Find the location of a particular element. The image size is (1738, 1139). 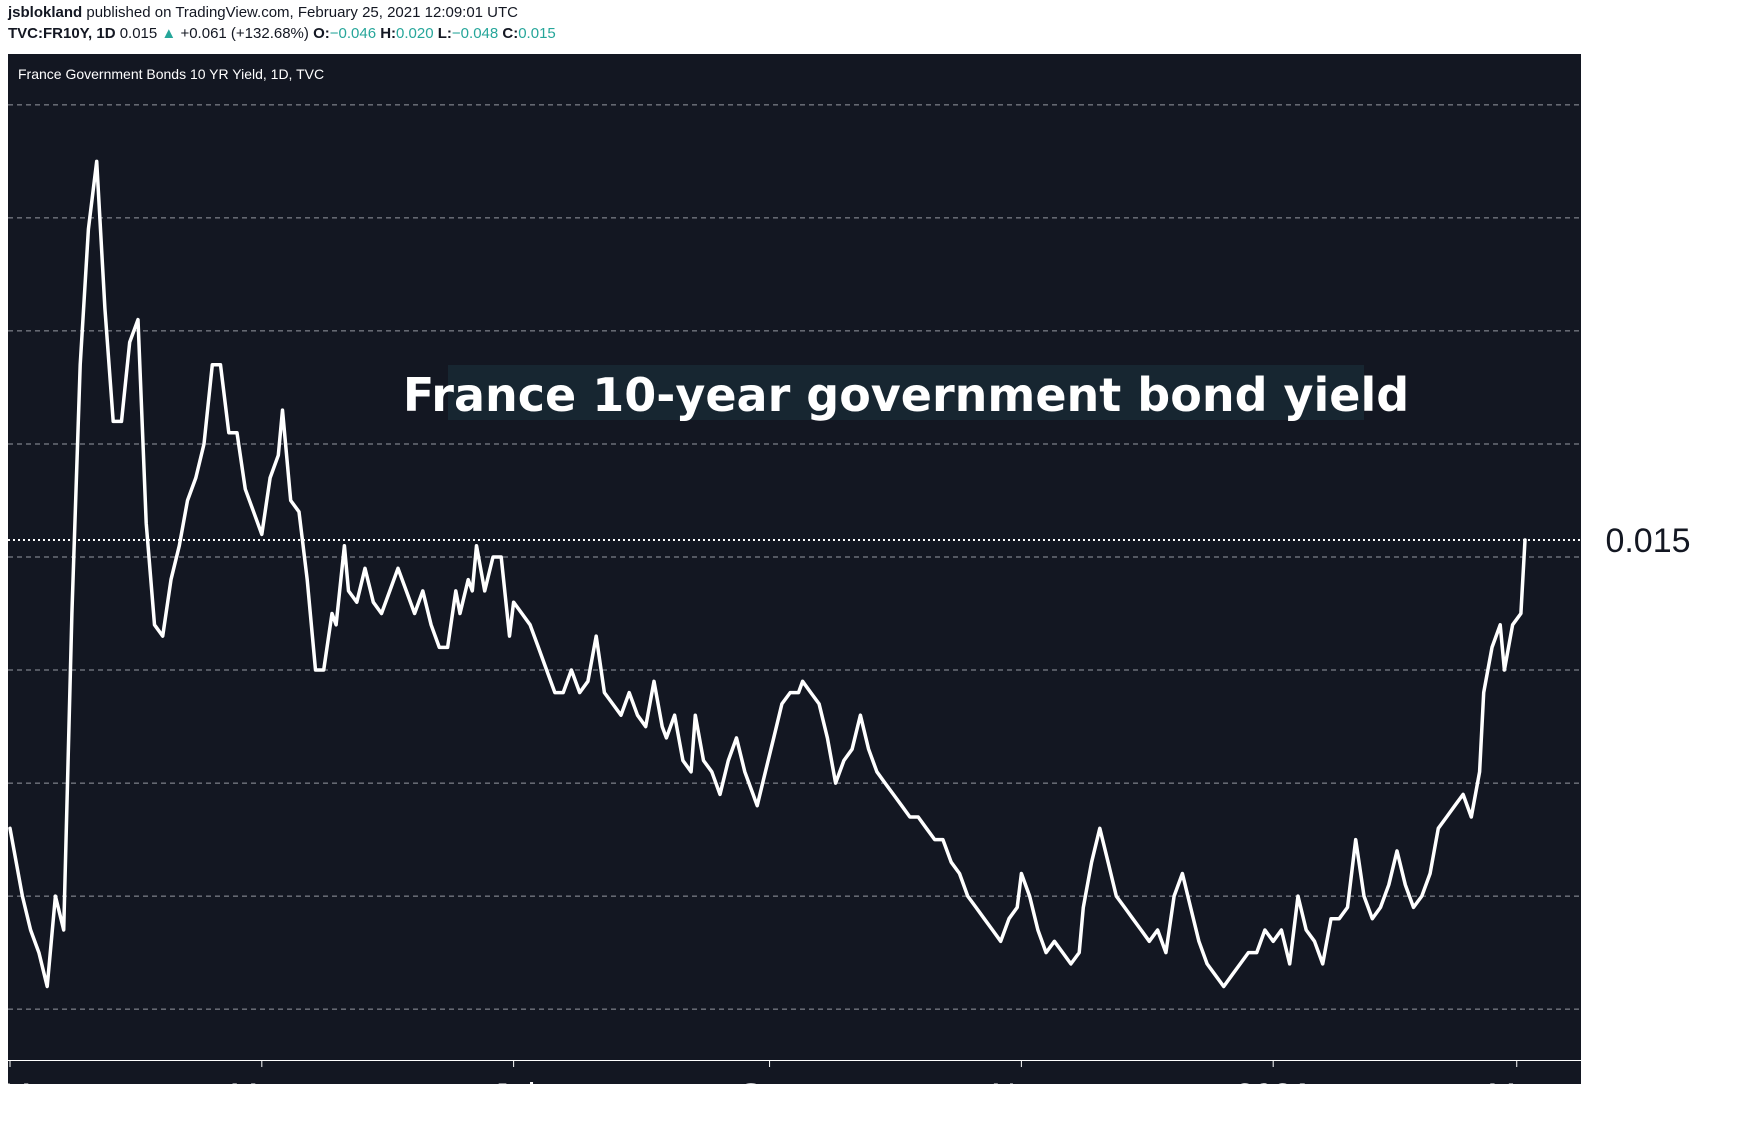

x-tick-label: Jul is located at coordinates (513, 1096).